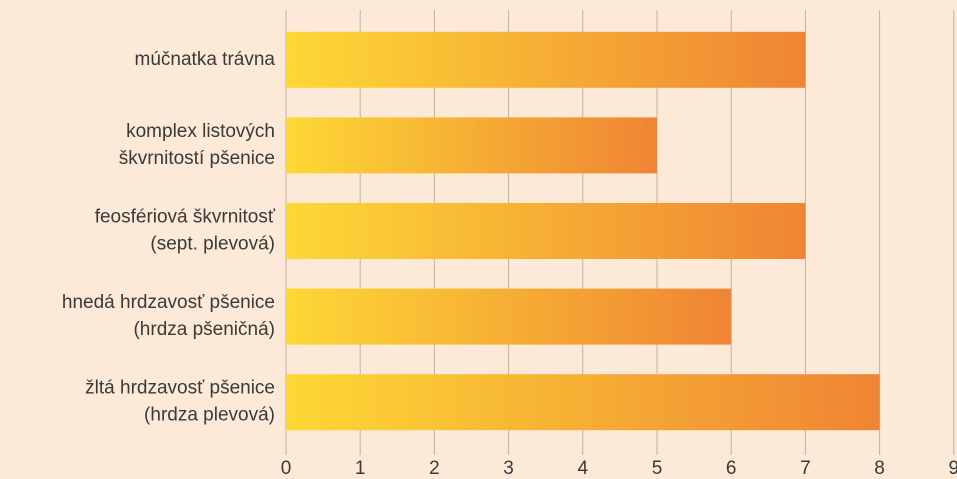 Image resolution: width=957 pixels, height=479 pixels. I want to click on y-tick-label: (hrdza pšeničná), so click(204, 329).